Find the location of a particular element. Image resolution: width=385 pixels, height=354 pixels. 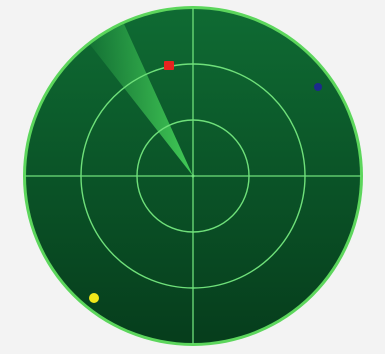

radar-sweep-beam is located at coordinates (140, 100).